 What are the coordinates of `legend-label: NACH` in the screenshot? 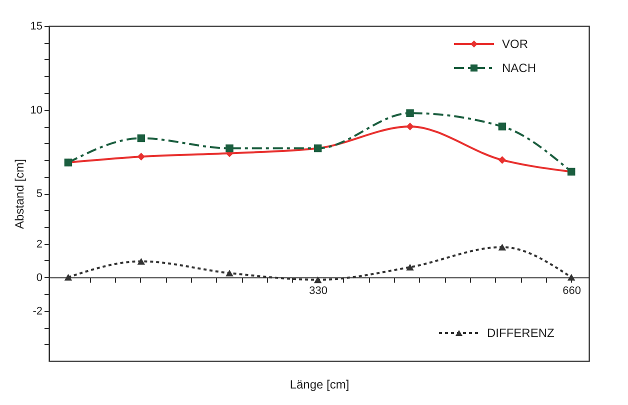 It's located at (519, 68).